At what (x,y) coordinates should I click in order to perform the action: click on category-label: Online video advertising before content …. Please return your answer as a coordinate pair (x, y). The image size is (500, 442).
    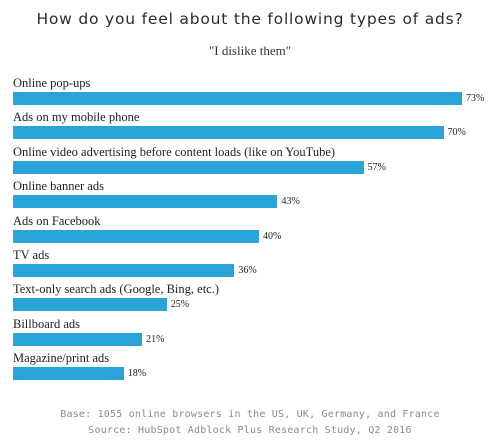
    Looking at the image, I should click on (174, 151).